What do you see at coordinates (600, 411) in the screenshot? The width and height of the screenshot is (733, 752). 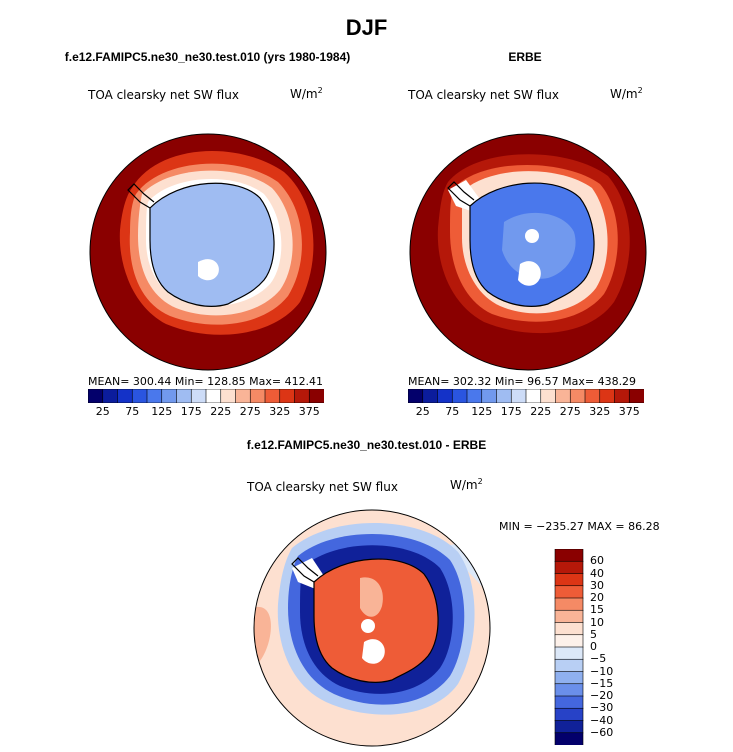 I see `obs-colorbar-tick-label: 325` at bounding box center [600, 411].